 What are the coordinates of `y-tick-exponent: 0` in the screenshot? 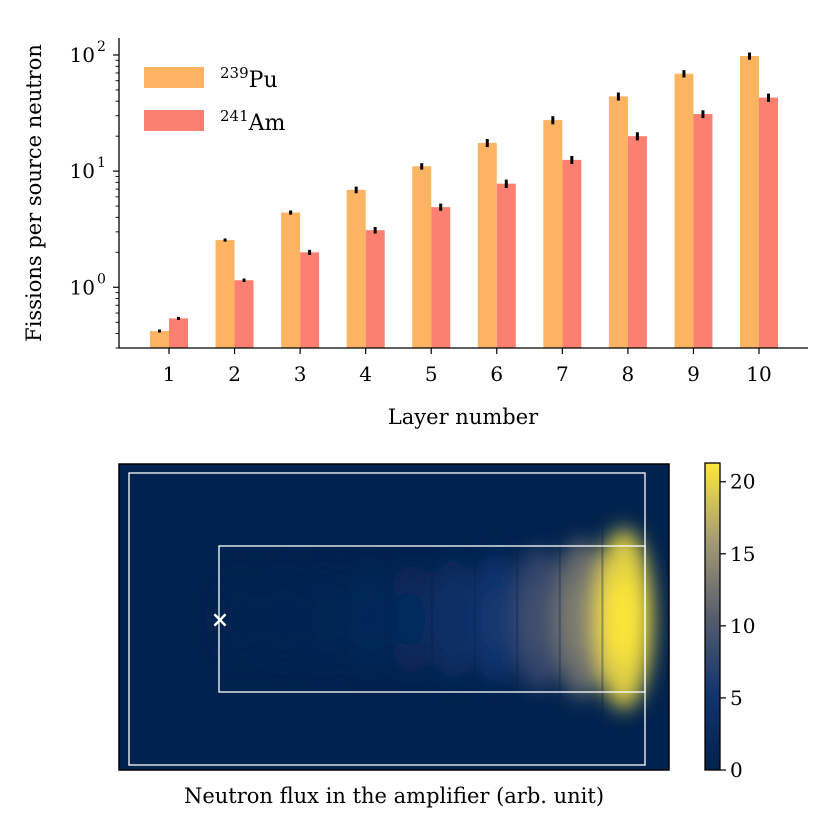 It's located at (101, 279).